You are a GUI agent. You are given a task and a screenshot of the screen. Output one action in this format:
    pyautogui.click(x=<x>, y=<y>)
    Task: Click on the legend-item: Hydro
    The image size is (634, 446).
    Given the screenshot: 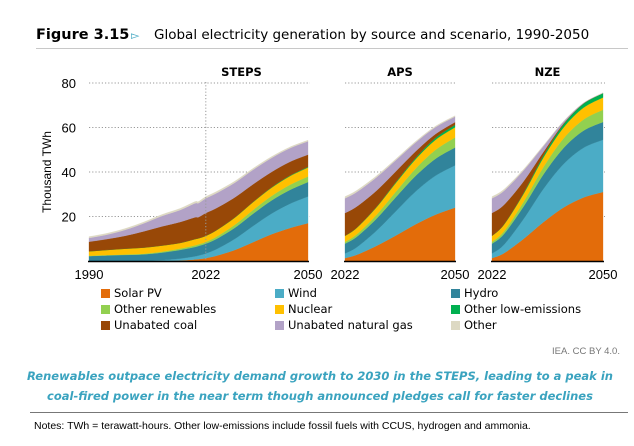 What is the action you would take?
    pyautogui.click(x=474, y=293)
    